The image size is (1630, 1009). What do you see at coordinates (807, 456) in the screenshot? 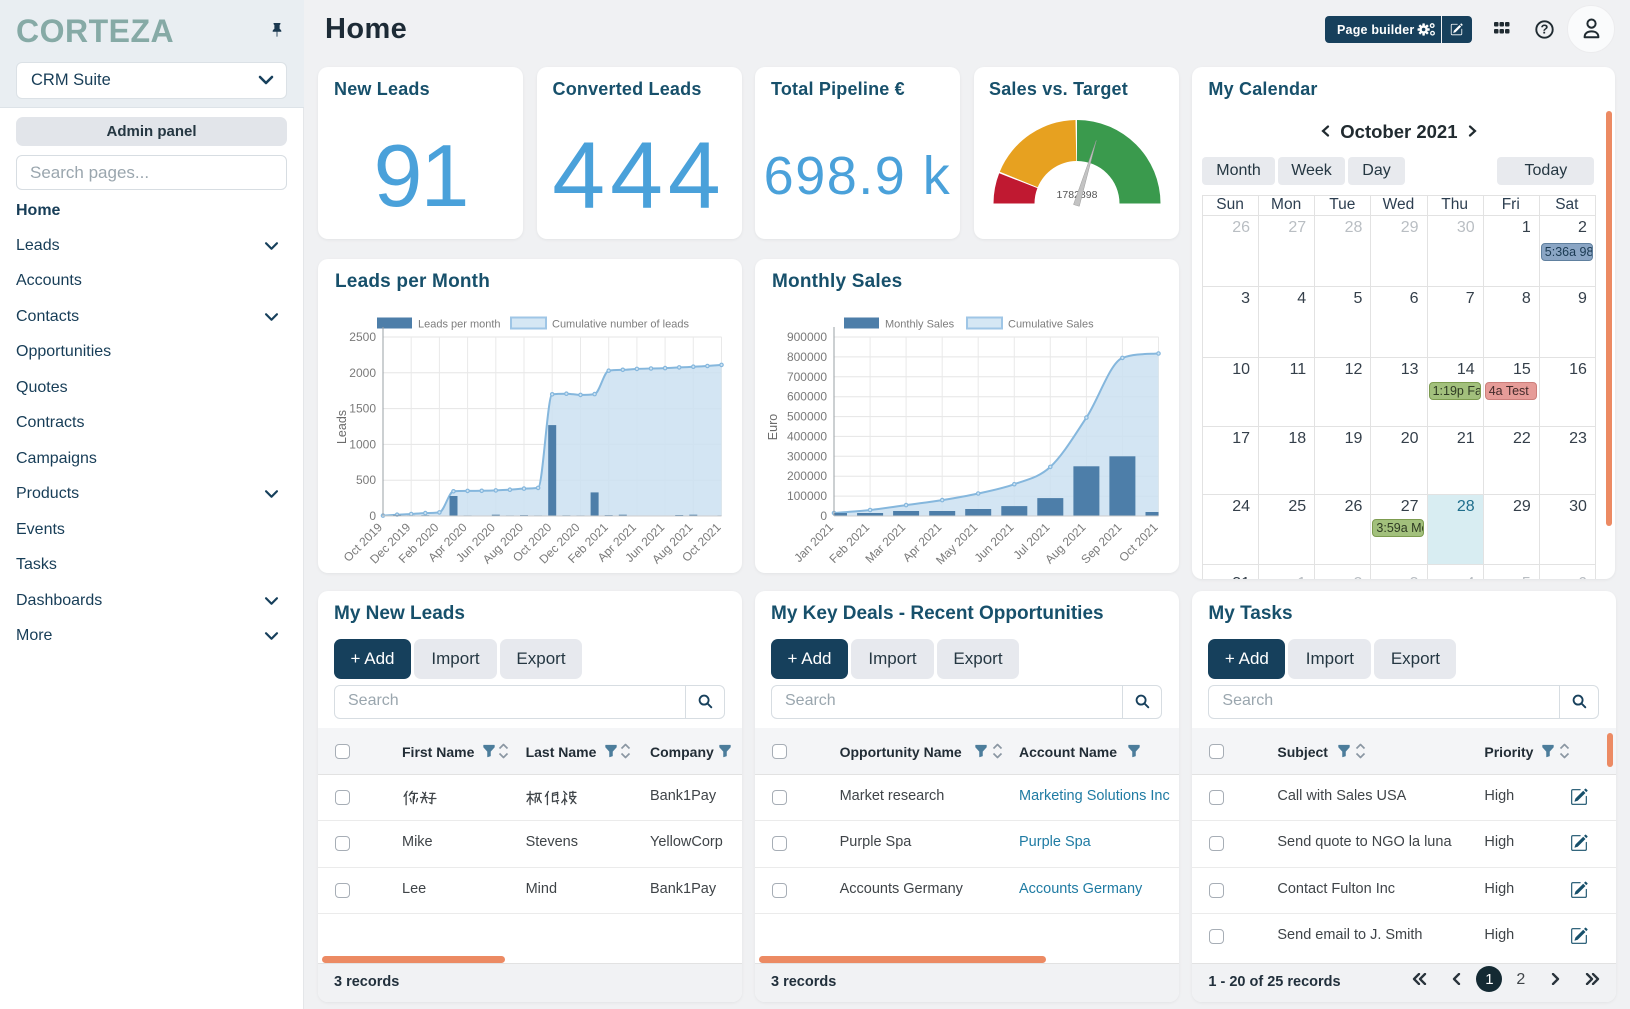
I see `svg-text: 300000` at bounding box center [807, 456].